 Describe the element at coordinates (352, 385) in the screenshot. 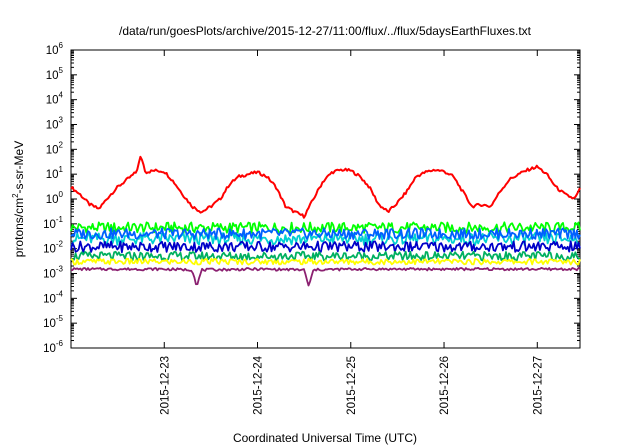

I see `x-tick-label: 2015-12-25` at that location.